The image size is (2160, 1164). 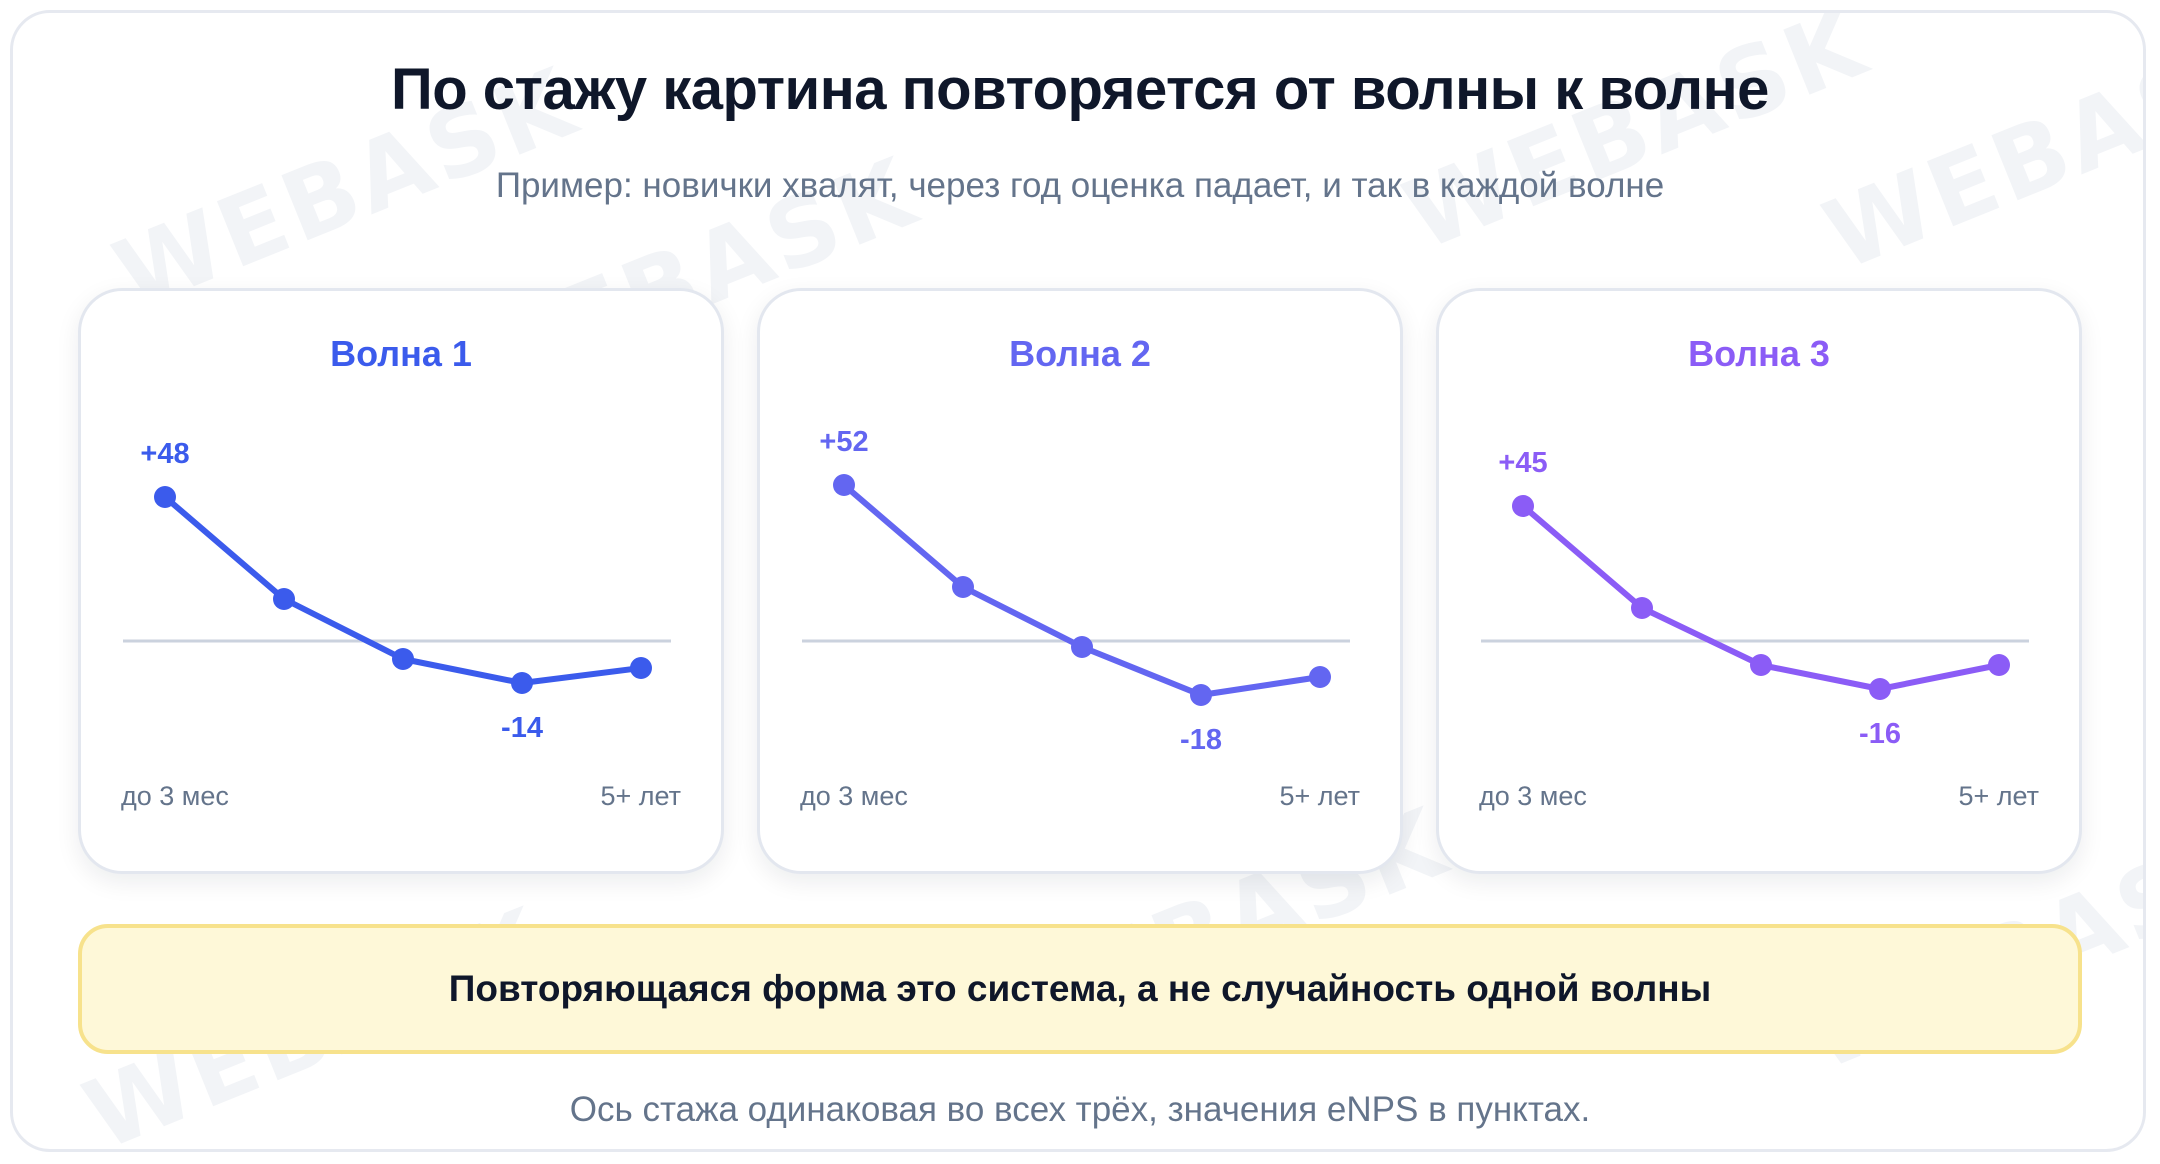 What do you see at coordinates (1755, 598) in the screenshot?
I see `wave-chart: +45 -16` at bounding box center [1755, 598].